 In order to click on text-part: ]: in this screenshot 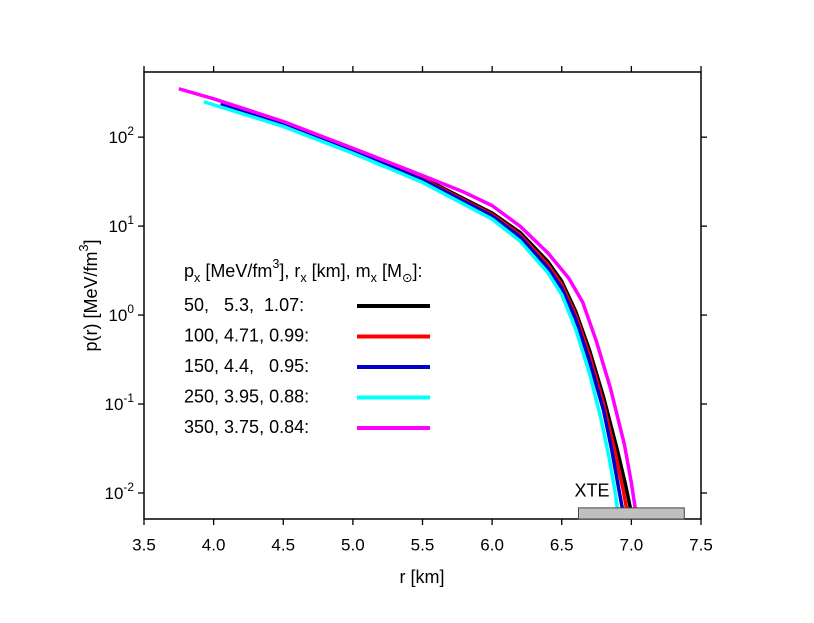, I will do `click(418, 271)`.